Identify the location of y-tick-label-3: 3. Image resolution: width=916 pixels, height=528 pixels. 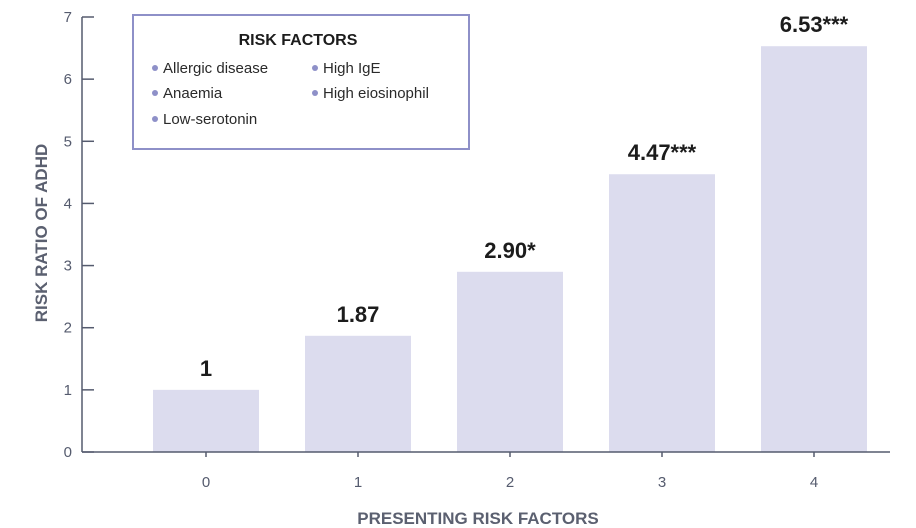
(68, 266).